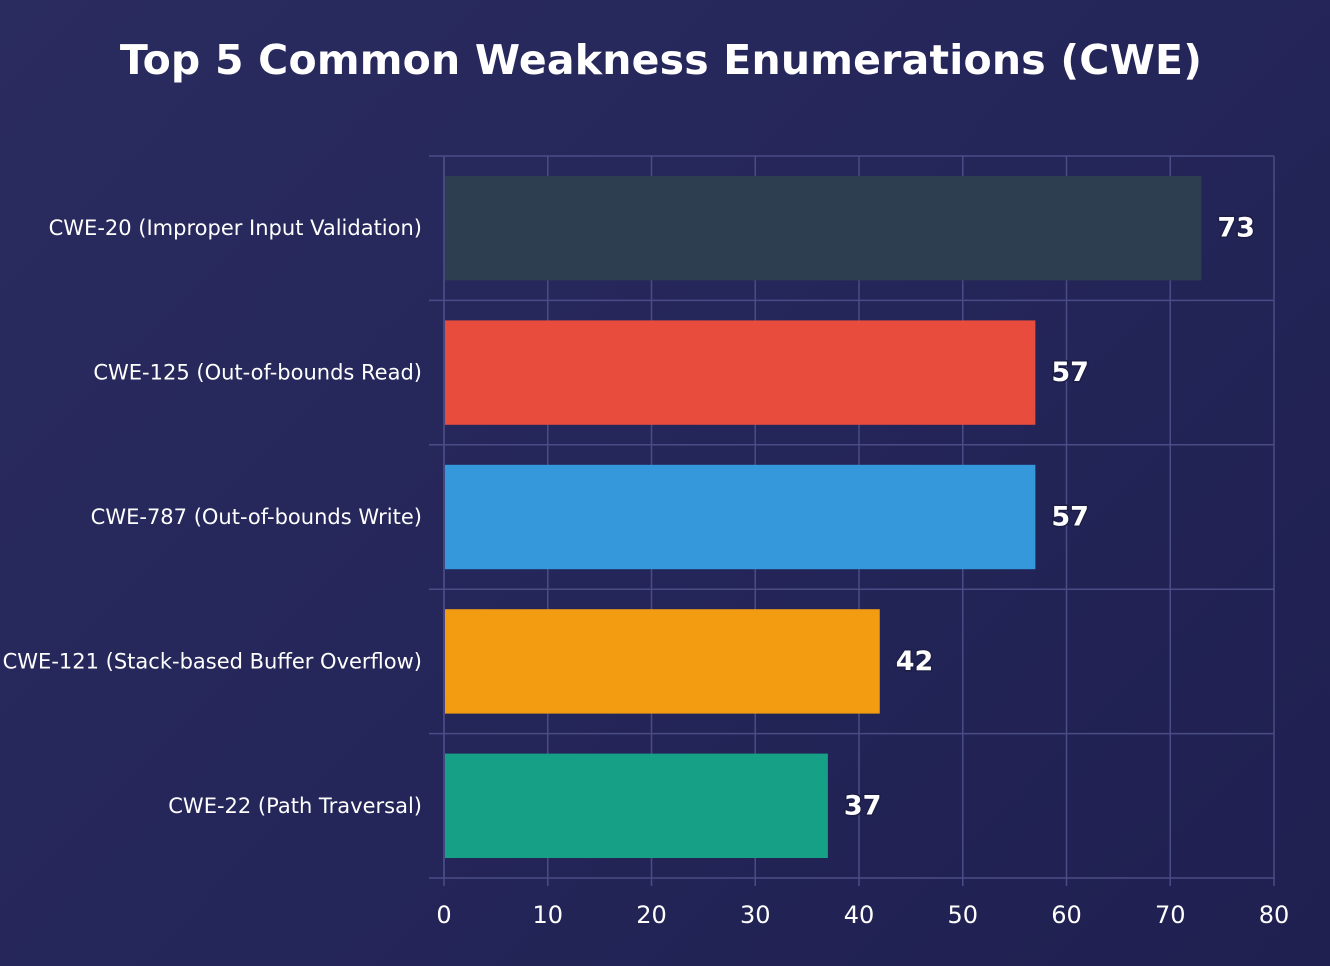 The width and height of the screenshot is (1330, 966). Describe the element at coordinates (1274, 915) in the screenshot. I see `x-tick-label: 80` at that location.